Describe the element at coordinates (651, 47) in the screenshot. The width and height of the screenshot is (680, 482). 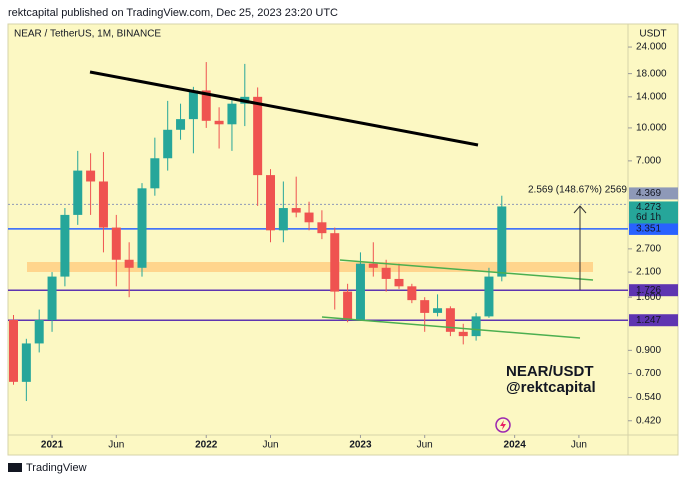
I see `y-tick-label: 24.000` at that location.